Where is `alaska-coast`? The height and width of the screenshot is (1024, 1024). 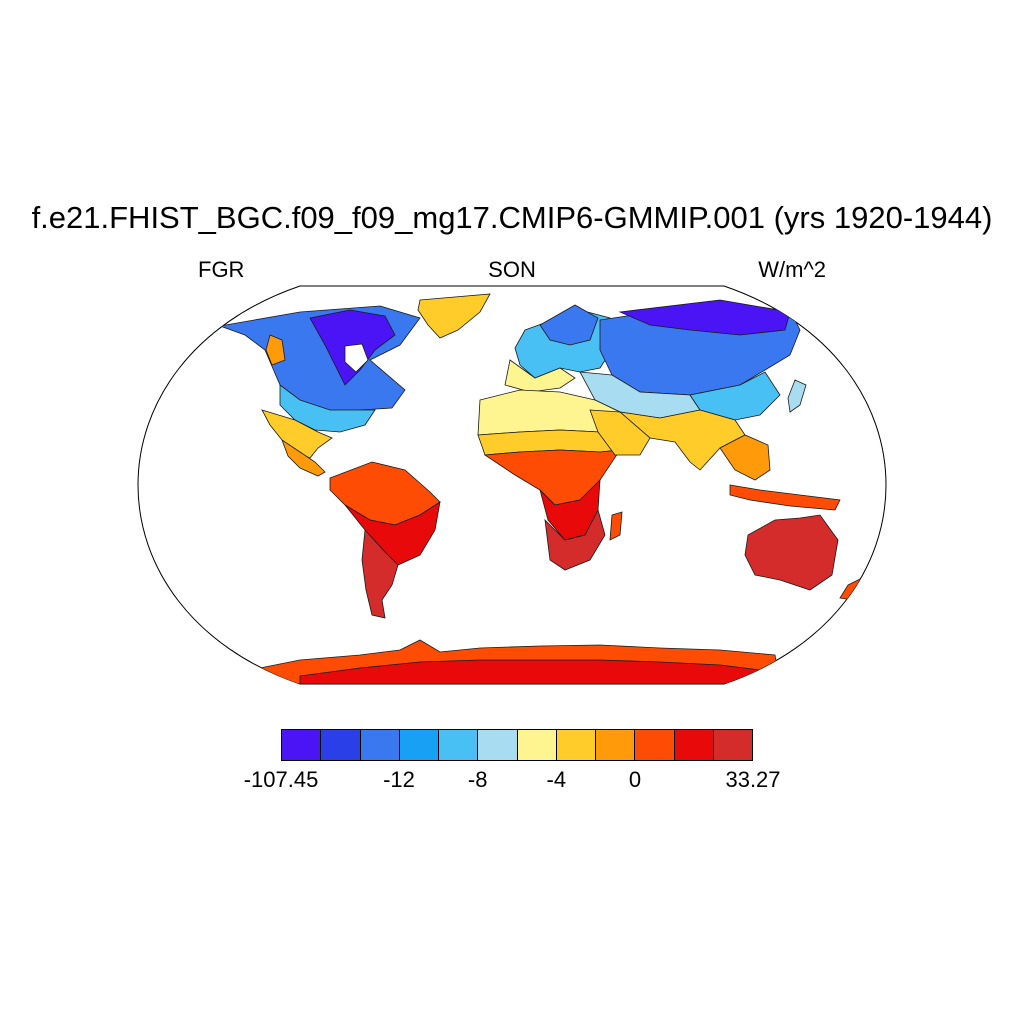
alaska-coast is located at coordinates (275, 350).